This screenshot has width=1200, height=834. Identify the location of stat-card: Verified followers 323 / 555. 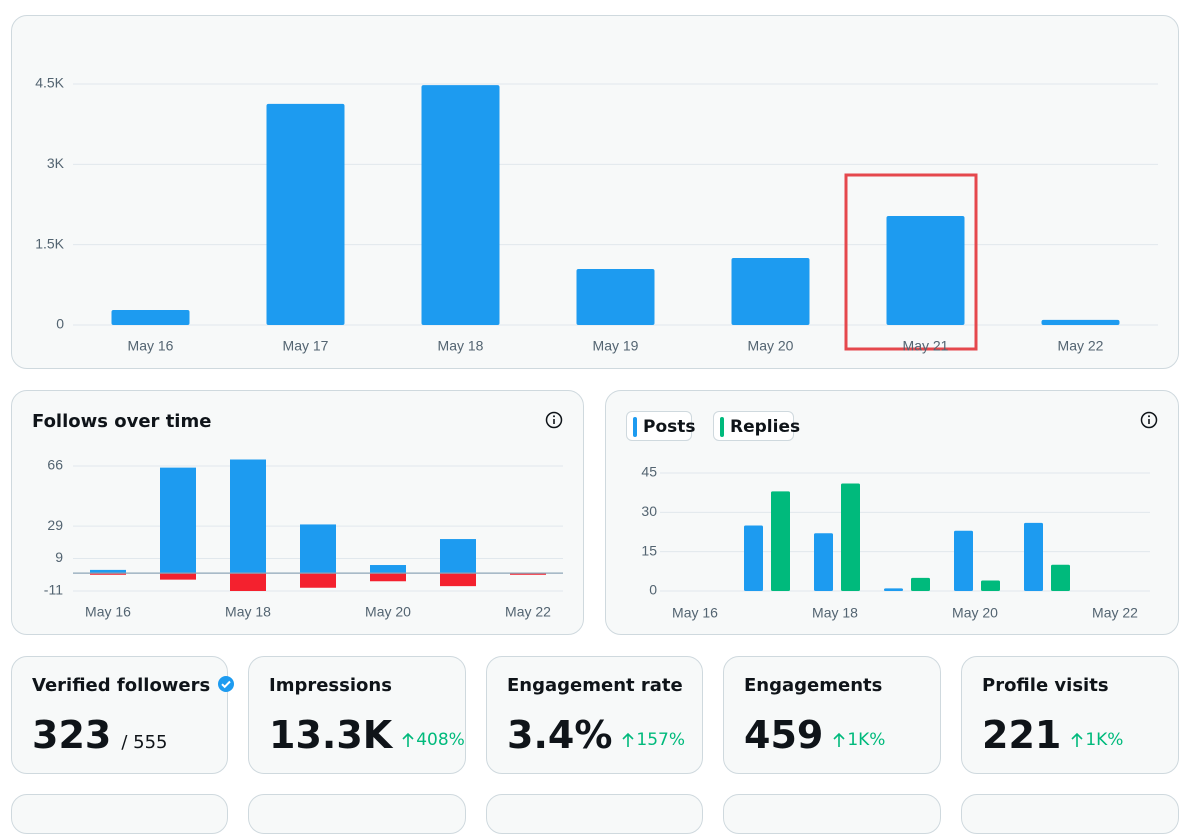
(122, 715).